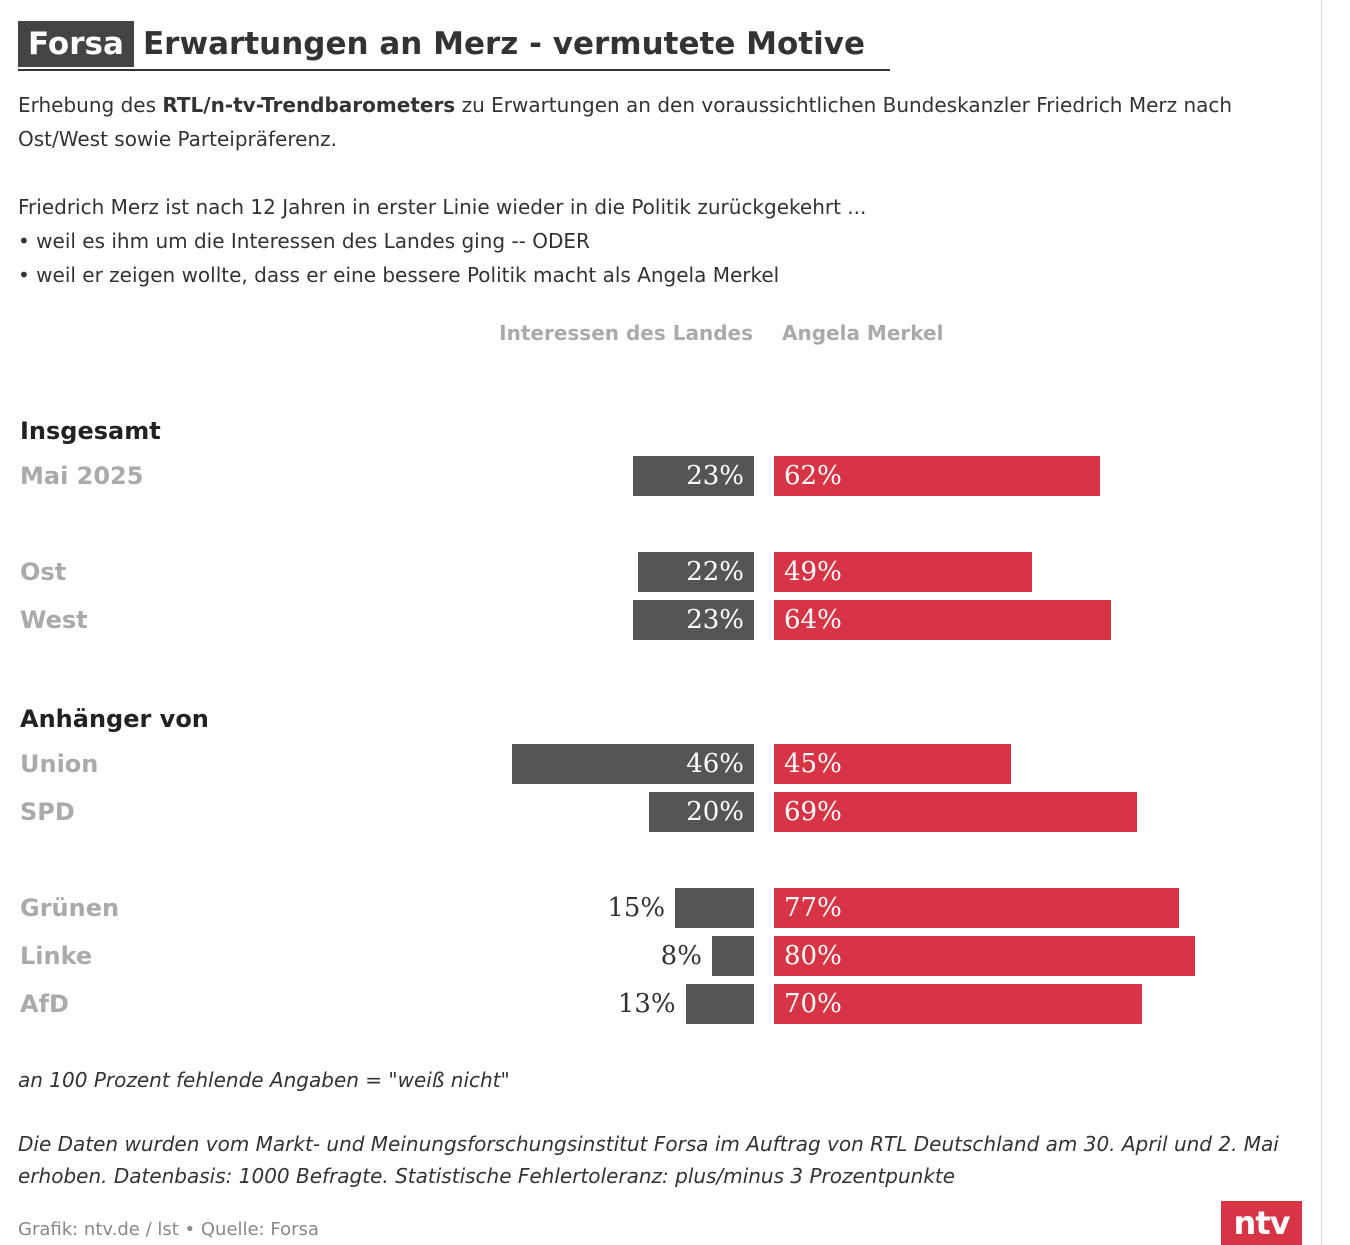 Image resolution: width=1350 pixels, height=1245 pixels. Describe the element at coordinates (626, 333) in the screenshot. I see `series-header-left: Interessen des Landes` at that location.